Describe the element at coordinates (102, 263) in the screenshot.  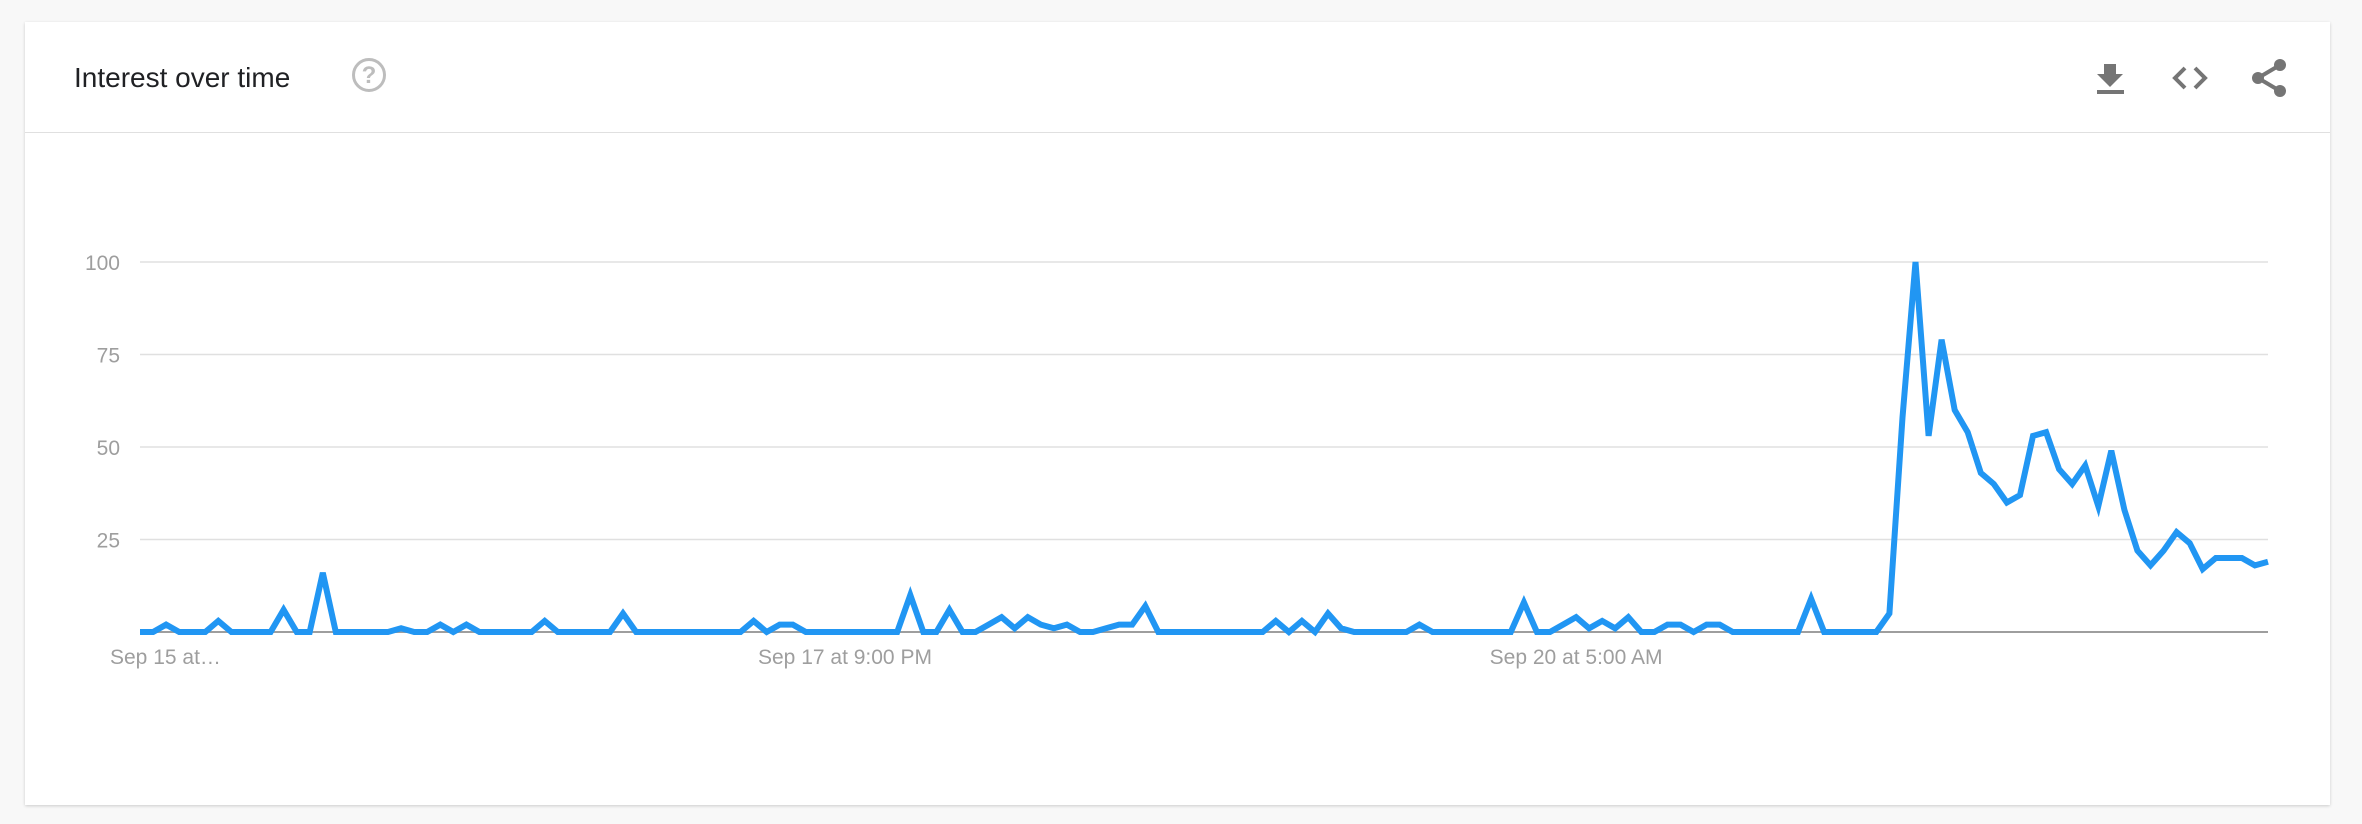
I see `y-tick-label: 100` at that location.